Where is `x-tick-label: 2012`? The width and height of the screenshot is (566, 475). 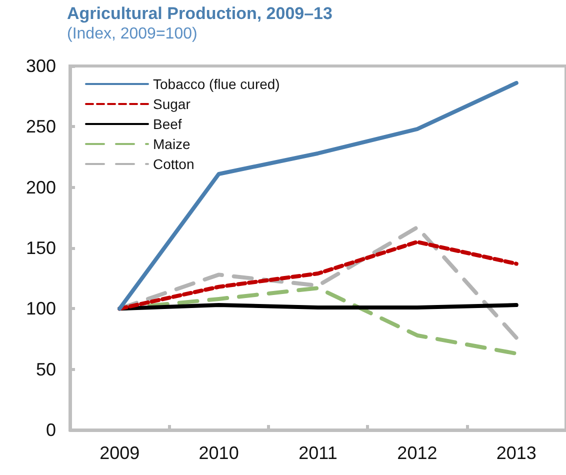
x-tick-label: 2012 is located at coordinates (417, 453).